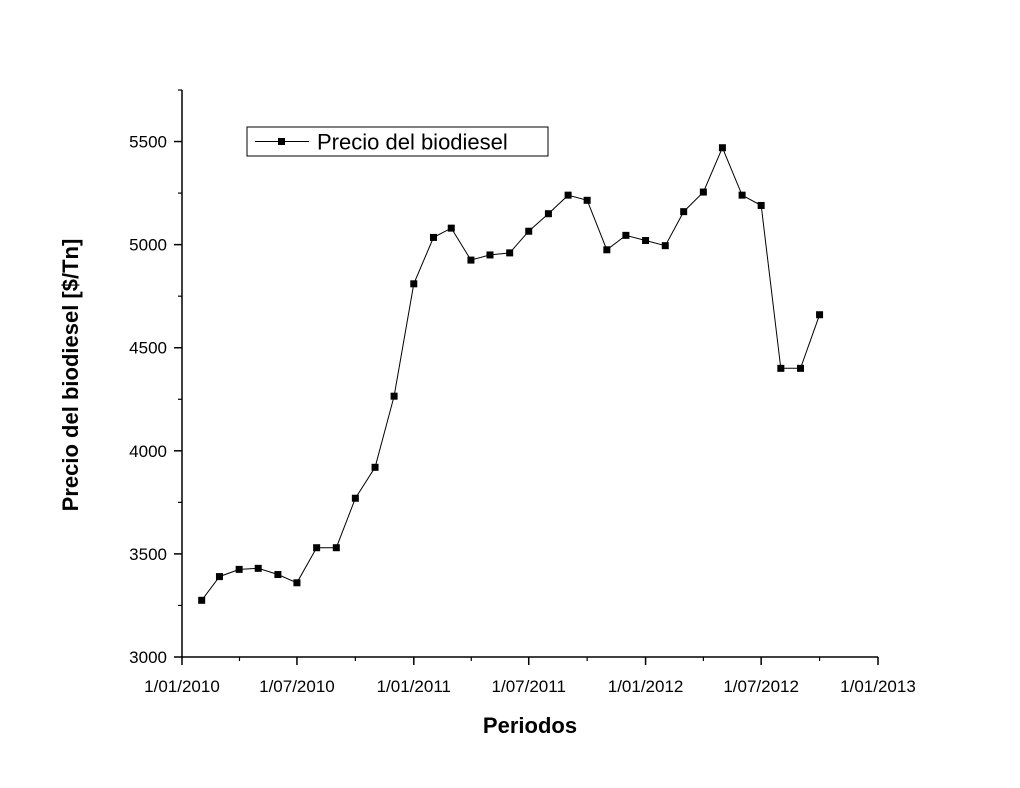  Describe the element at coordinates (281, 141) in the screenshot. I see `legend-marker` at that location.